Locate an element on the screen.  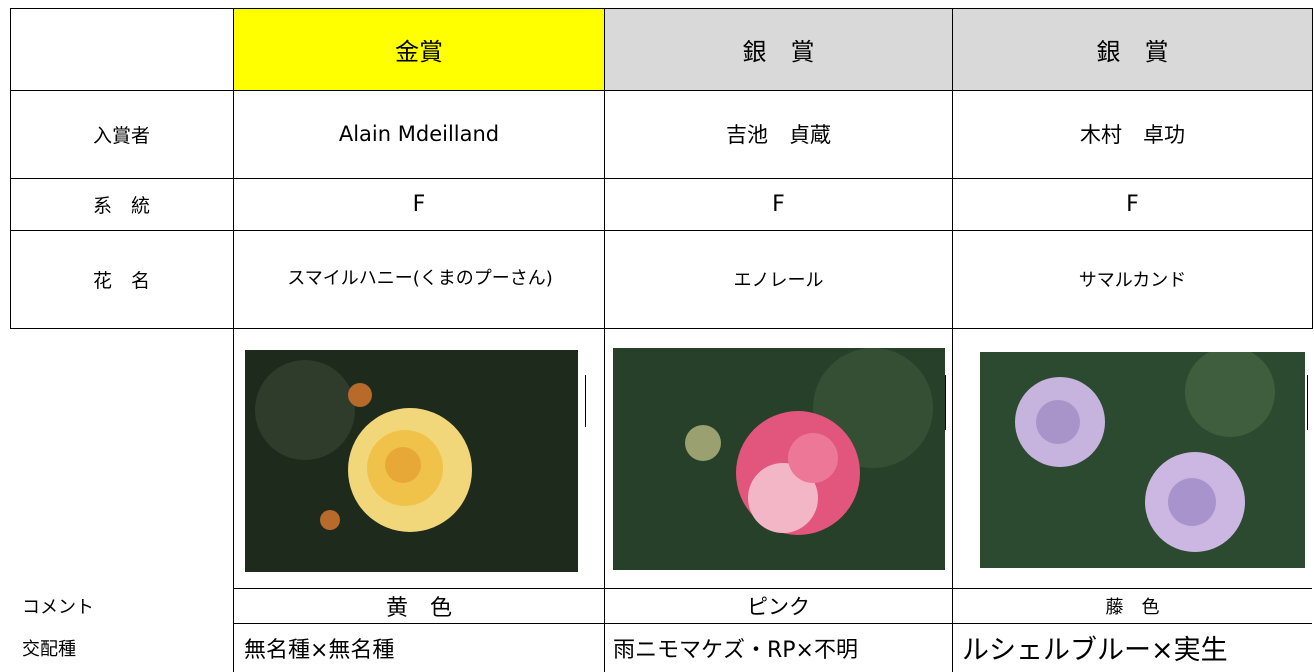
row-label: 入賞者 is located at coordinates (121, 135).